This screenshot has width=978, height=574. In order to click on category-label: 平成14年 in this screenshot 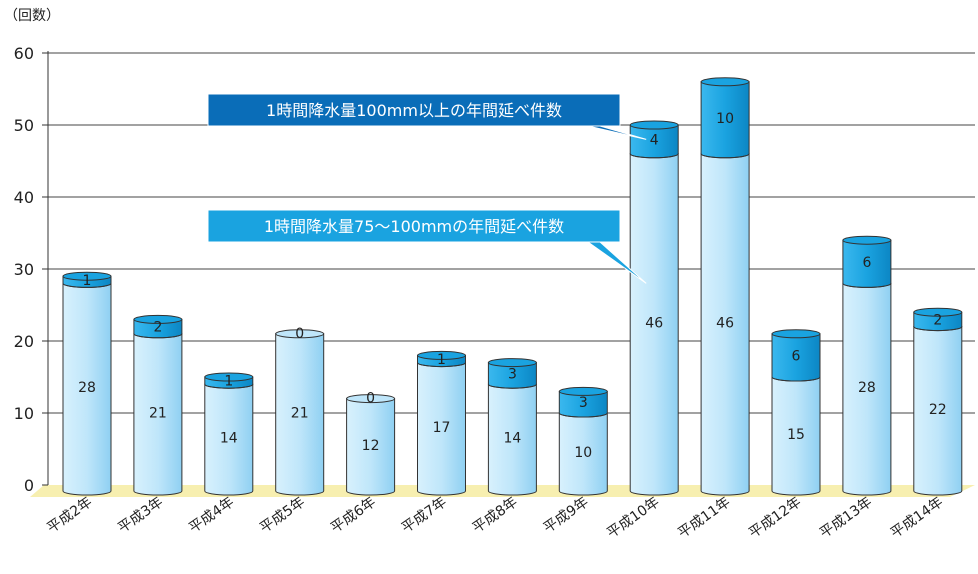, I will do `click(917, 517)`.